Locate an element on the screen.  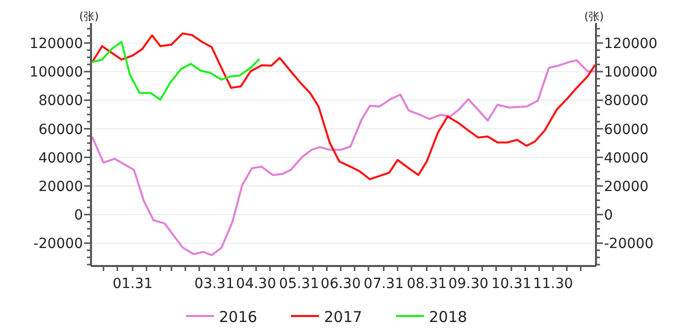
y2-tick-label: 80000 is located at coordinates (626, 101).